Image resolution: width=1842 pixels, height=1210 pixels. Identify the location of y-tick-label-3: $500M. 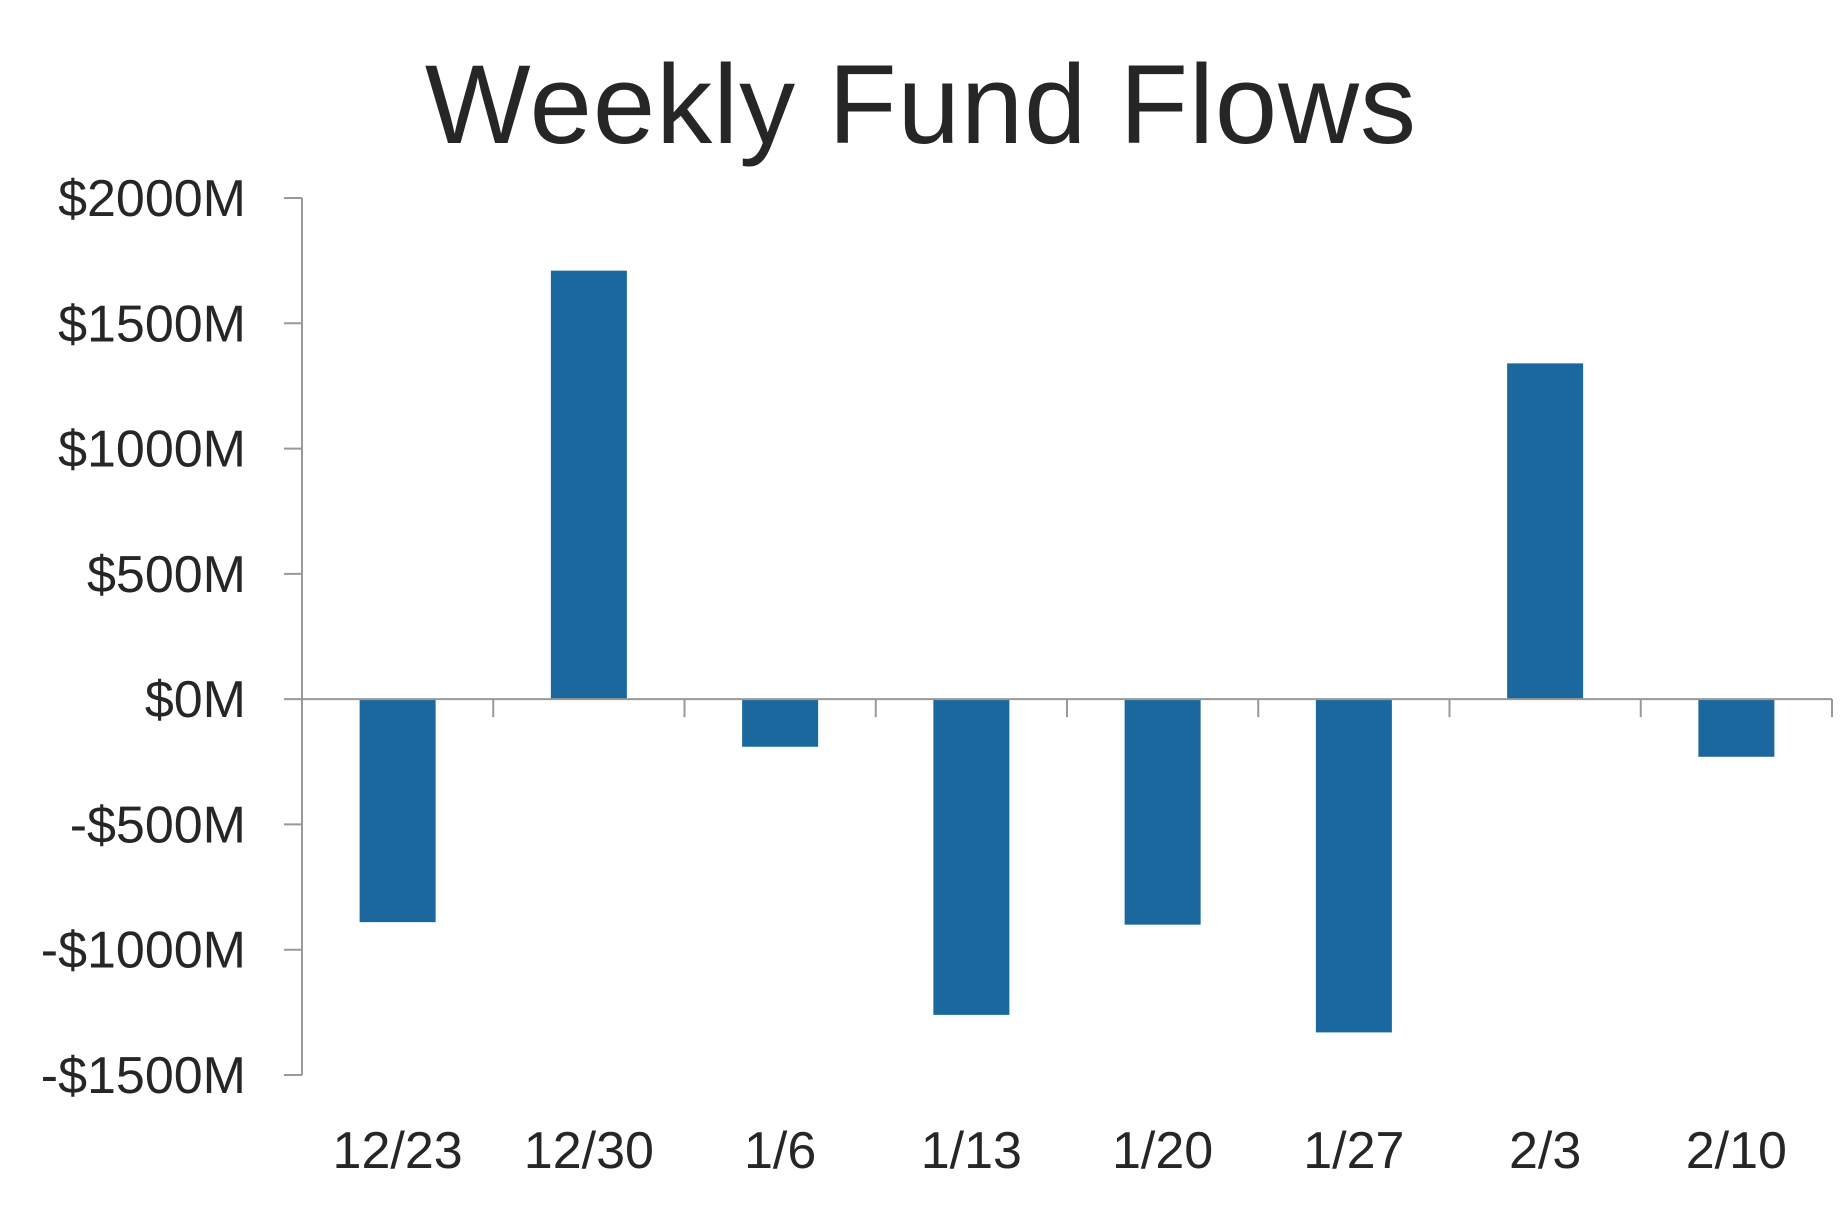
(166, 575).